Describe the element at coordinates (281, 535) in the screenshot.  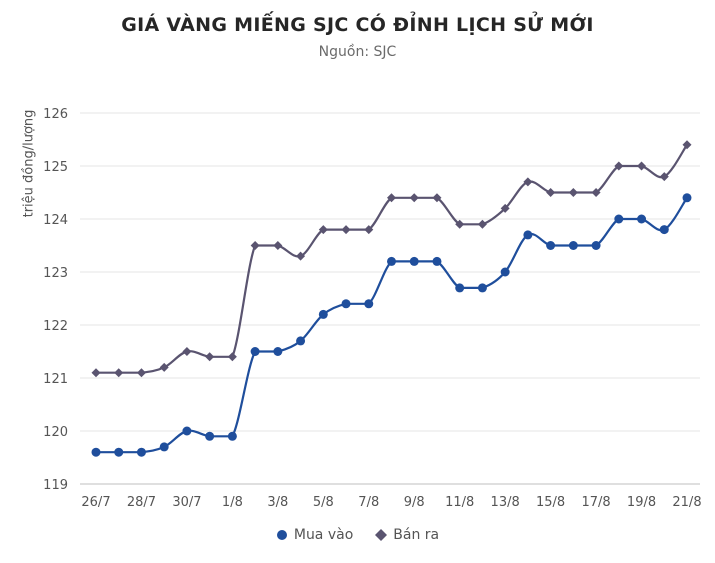
I see `circle-marker-icon` at that location.